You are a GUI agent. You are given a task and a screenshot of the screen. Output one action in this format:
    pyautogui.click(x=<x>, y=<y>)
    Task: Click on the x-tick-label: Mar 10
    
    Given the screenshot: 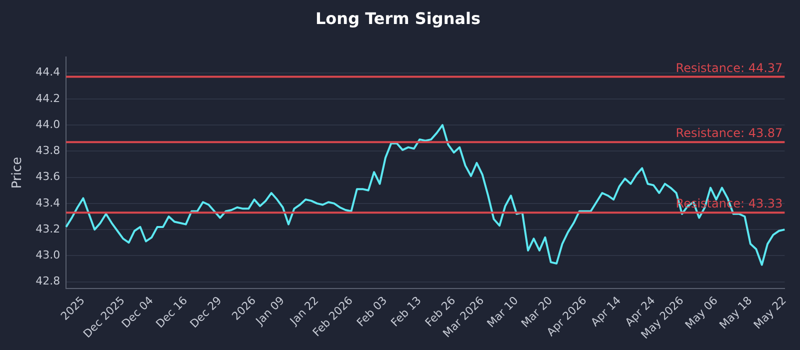 What is the action you would take?
    pyautogui.click(x=502, y=312)
    